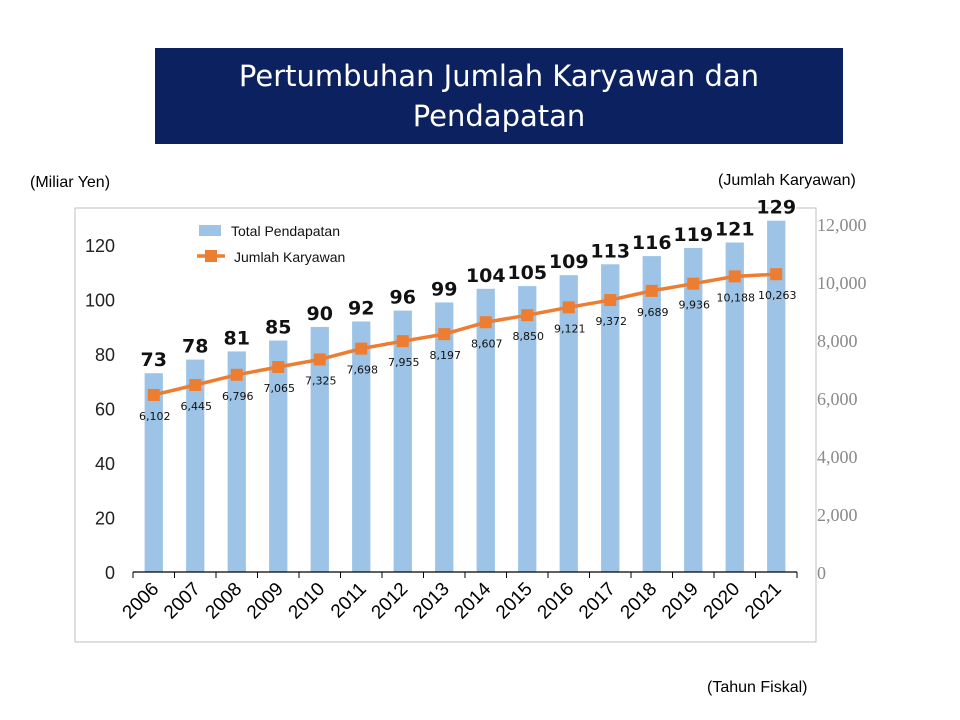 The height and width of the screenshot is (720, 960). What do you see at coordinates (153, 394) in the screenshot?
I see `employee-marker-2006` at bounding box center [153, 394].